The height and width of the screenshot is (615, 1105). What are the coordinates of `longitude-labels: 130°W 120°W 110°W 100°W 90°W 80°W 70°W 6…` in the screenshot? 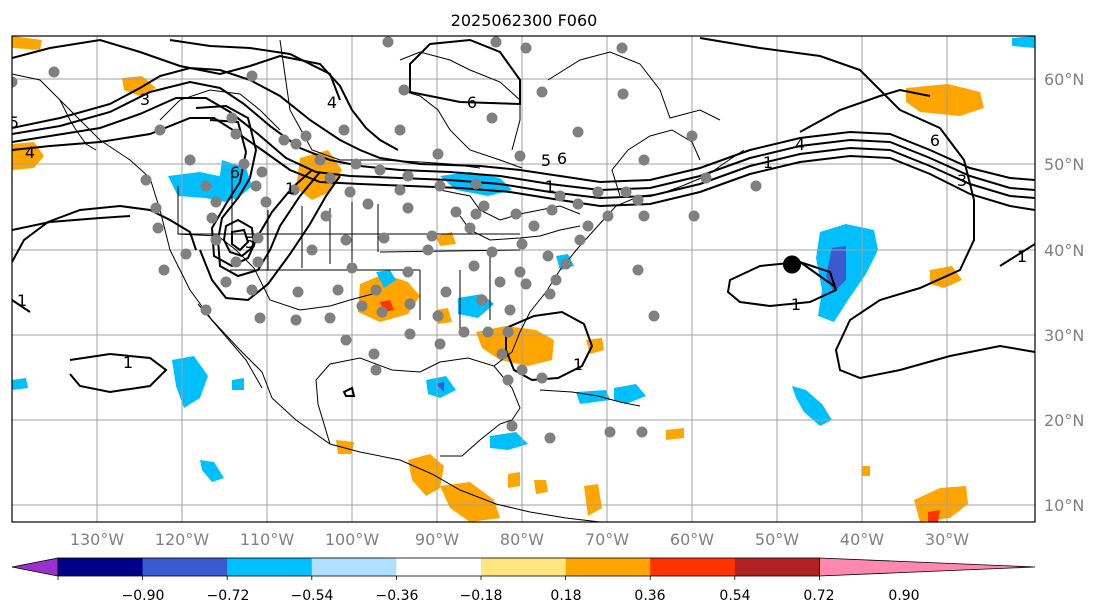 It's located at (519, 539).